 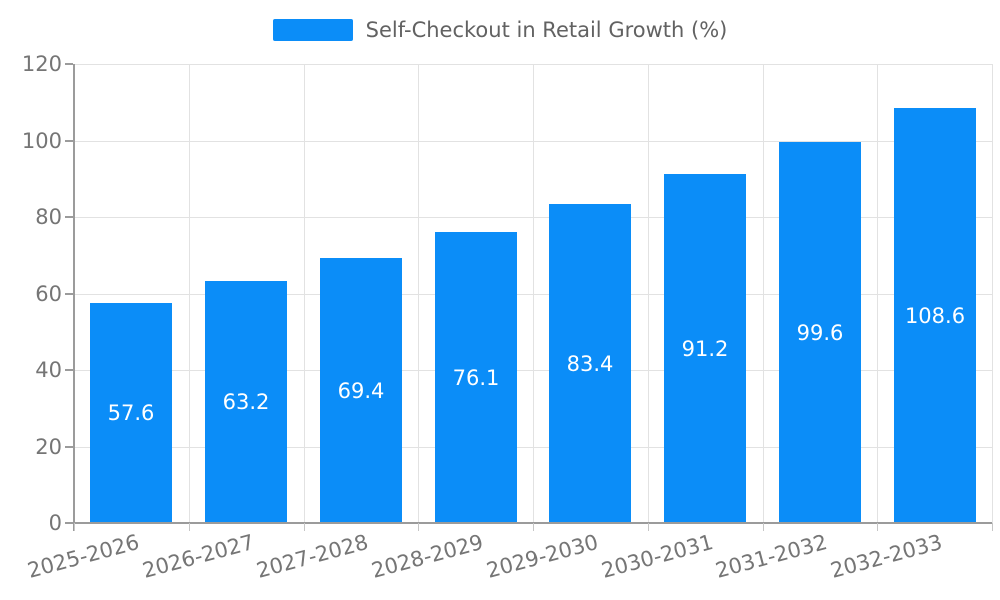 I want to click on bar-2026-2027: 63.2, so click(x=246, y=402).